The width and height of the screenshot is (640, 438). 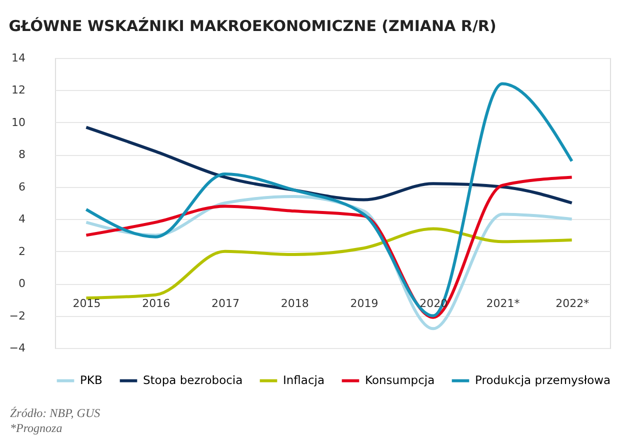 What do you see at coordinates (17, 315) in the screenshot?
I see `y-tick-label: −2` at bounding box center [17, 315].